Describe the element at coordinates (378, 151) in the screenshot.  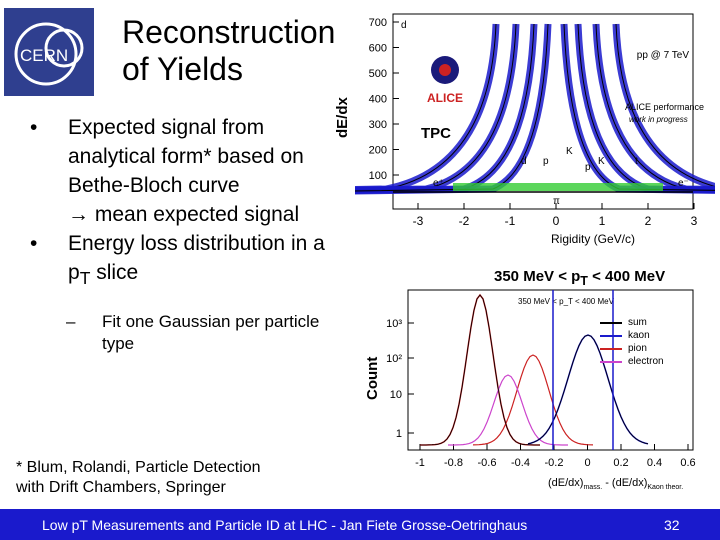
I see `y-tick-label: 200` at that location.